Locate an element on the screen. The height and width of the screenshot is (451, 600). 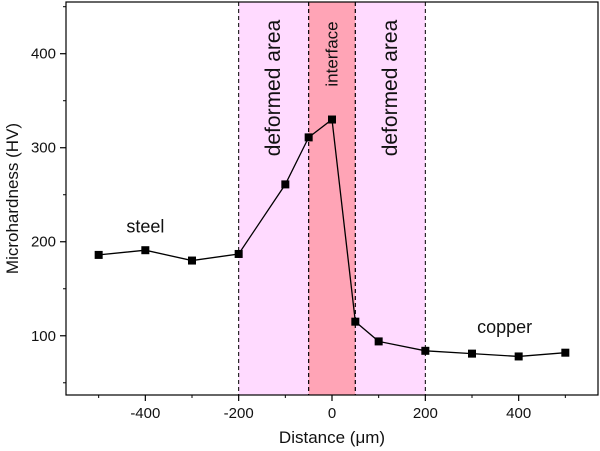
region-label: interface is located at coordinates (332, 53).